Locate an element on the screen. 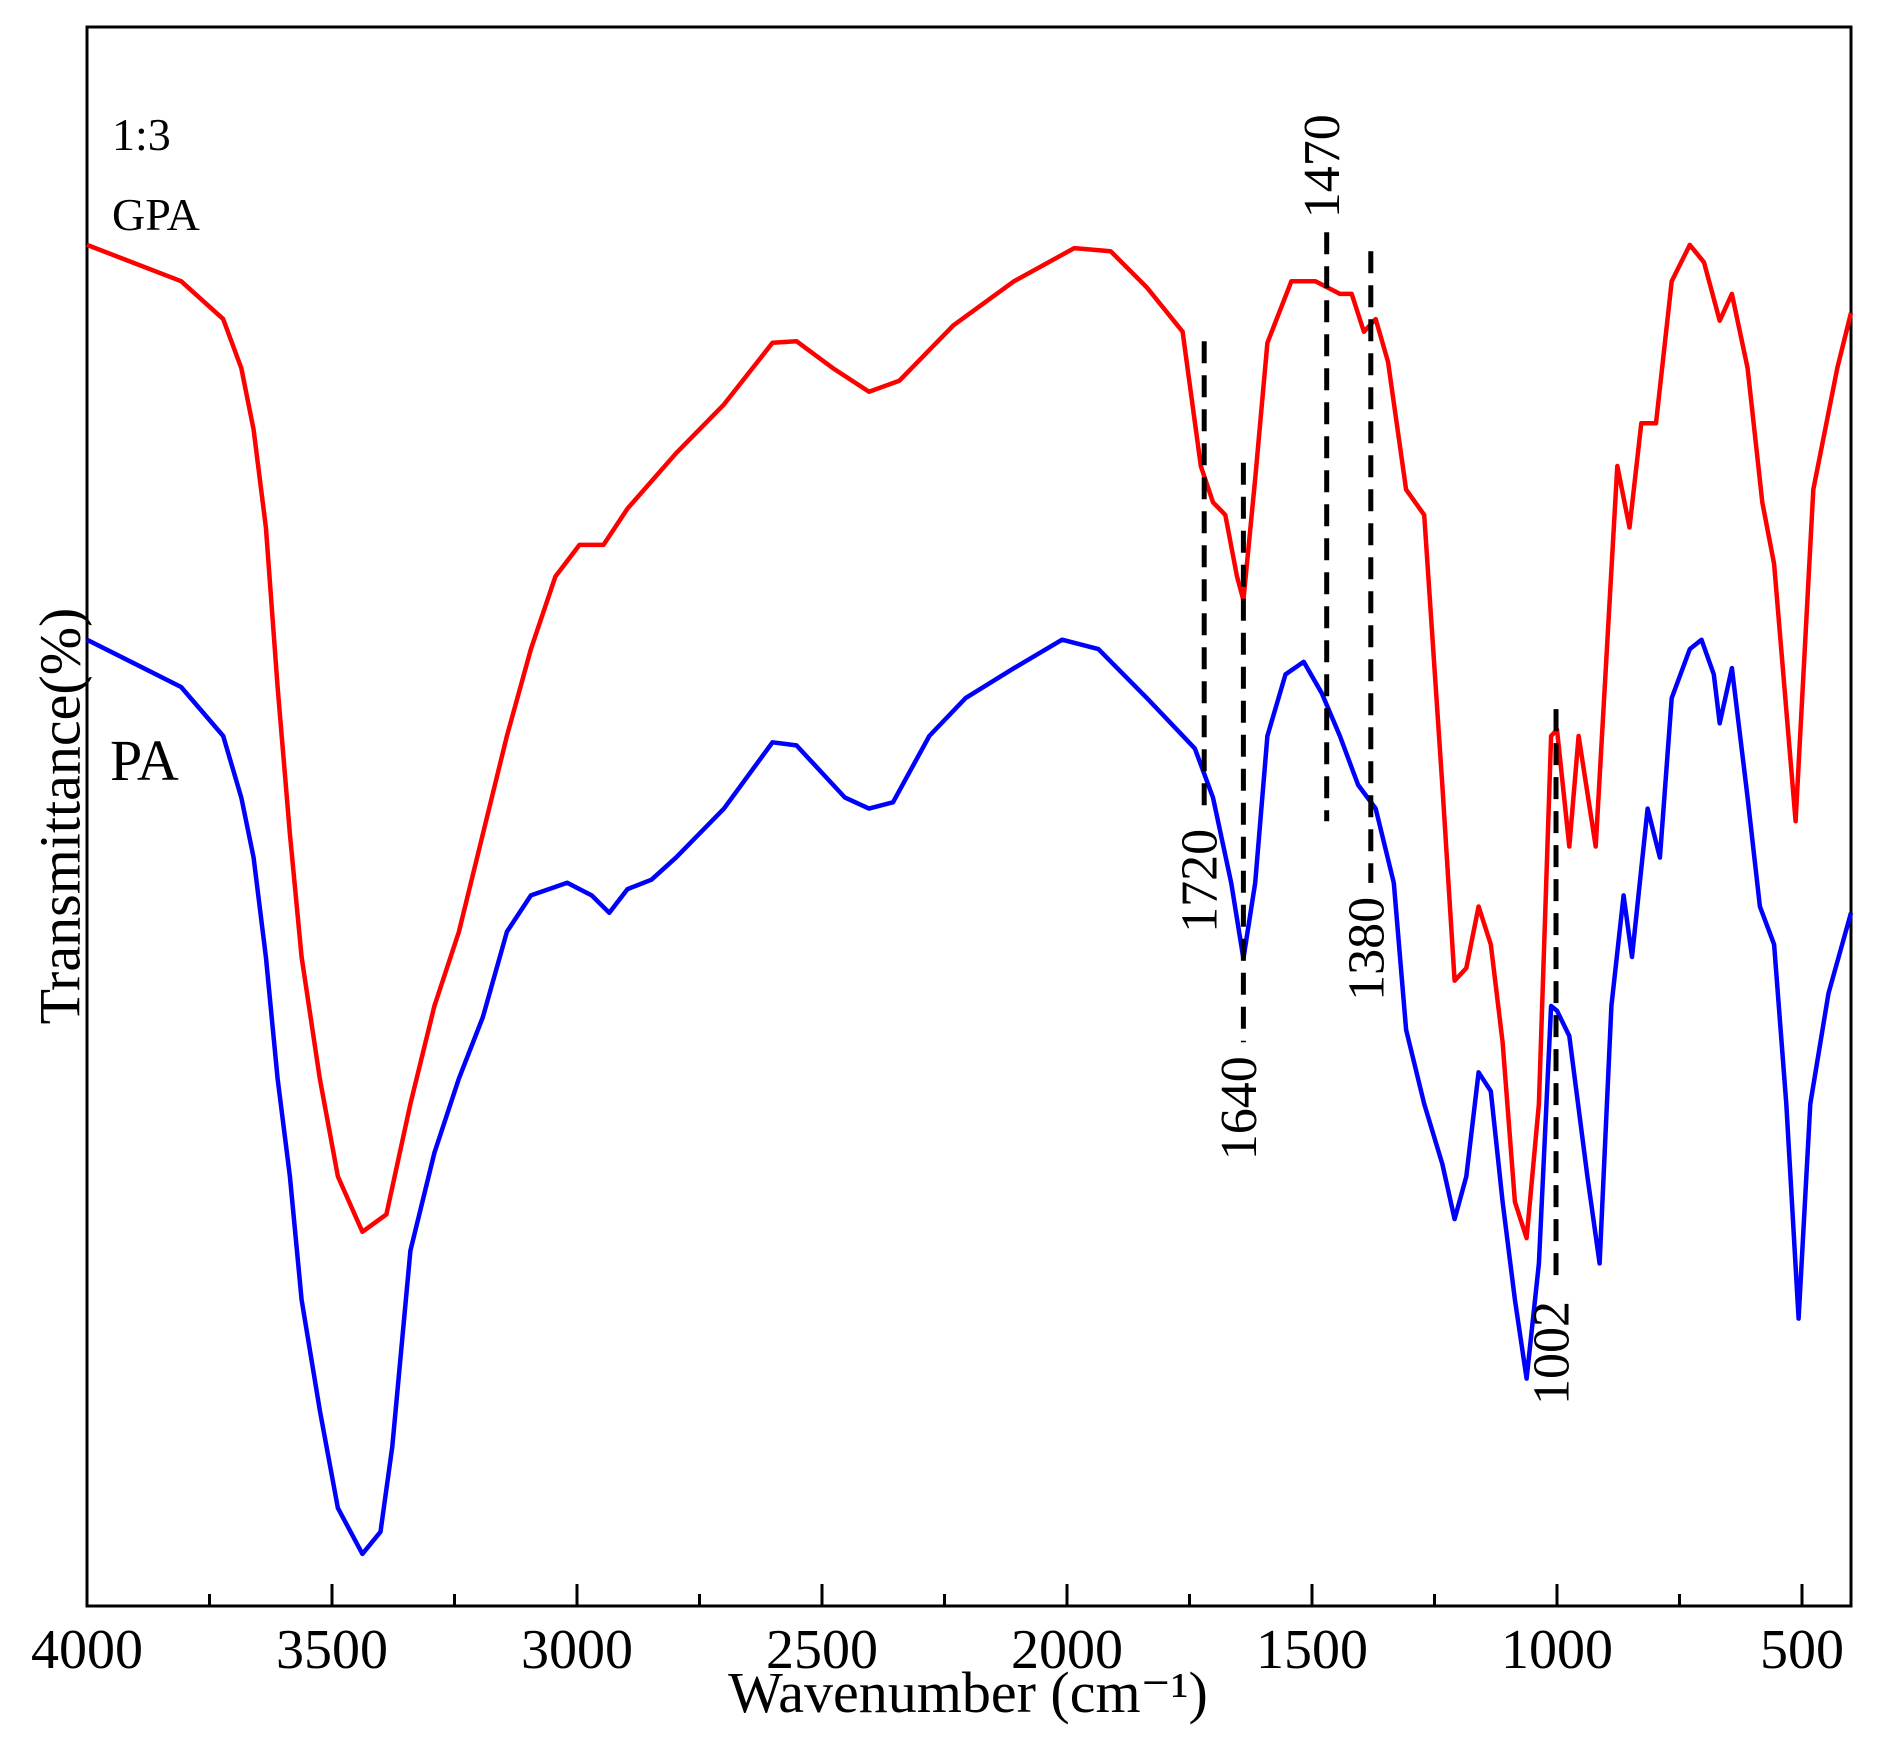 This screenshot has height=1741, width=1889. annotation-label: 1380 is located at coordinates (1366, 949).